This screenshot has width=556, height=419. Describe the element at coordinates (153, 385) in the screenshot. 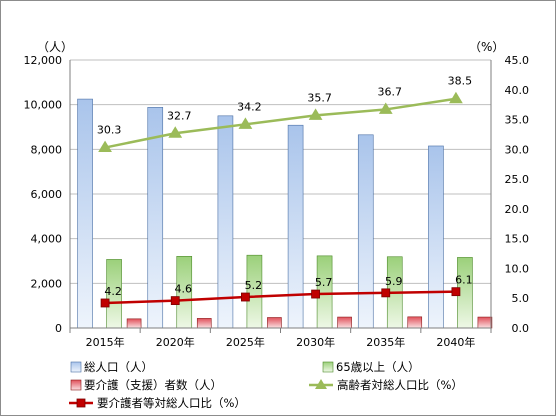

I see `legend-label: 要介護（支援）者数（人）` at that location.